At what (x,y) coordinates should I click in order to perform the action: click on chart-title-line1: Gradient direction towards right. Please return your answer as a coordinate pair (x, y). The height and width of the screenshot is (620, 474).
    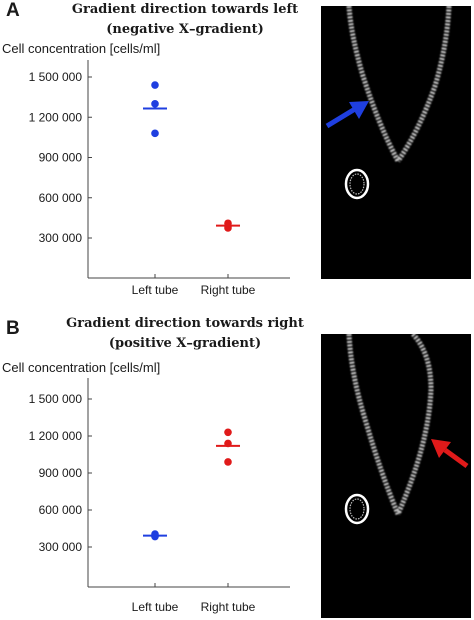
    Looking at the image, I should click on (185, 323).